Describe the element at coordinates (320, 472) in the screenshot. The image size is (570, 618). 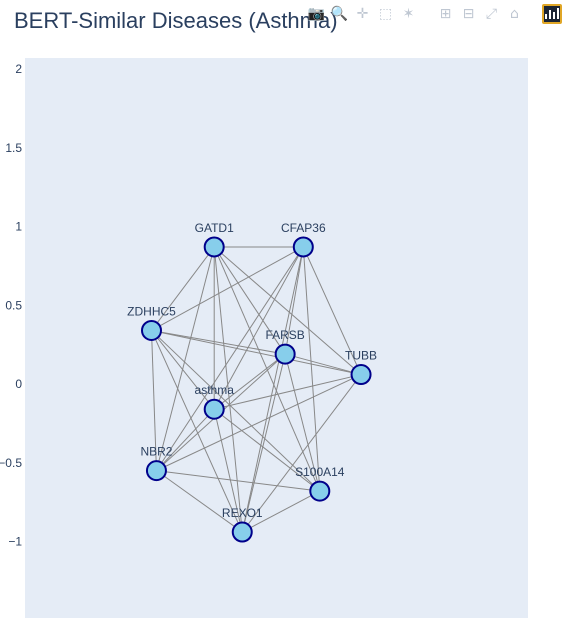
I see `node-label: S100A14` at that location.